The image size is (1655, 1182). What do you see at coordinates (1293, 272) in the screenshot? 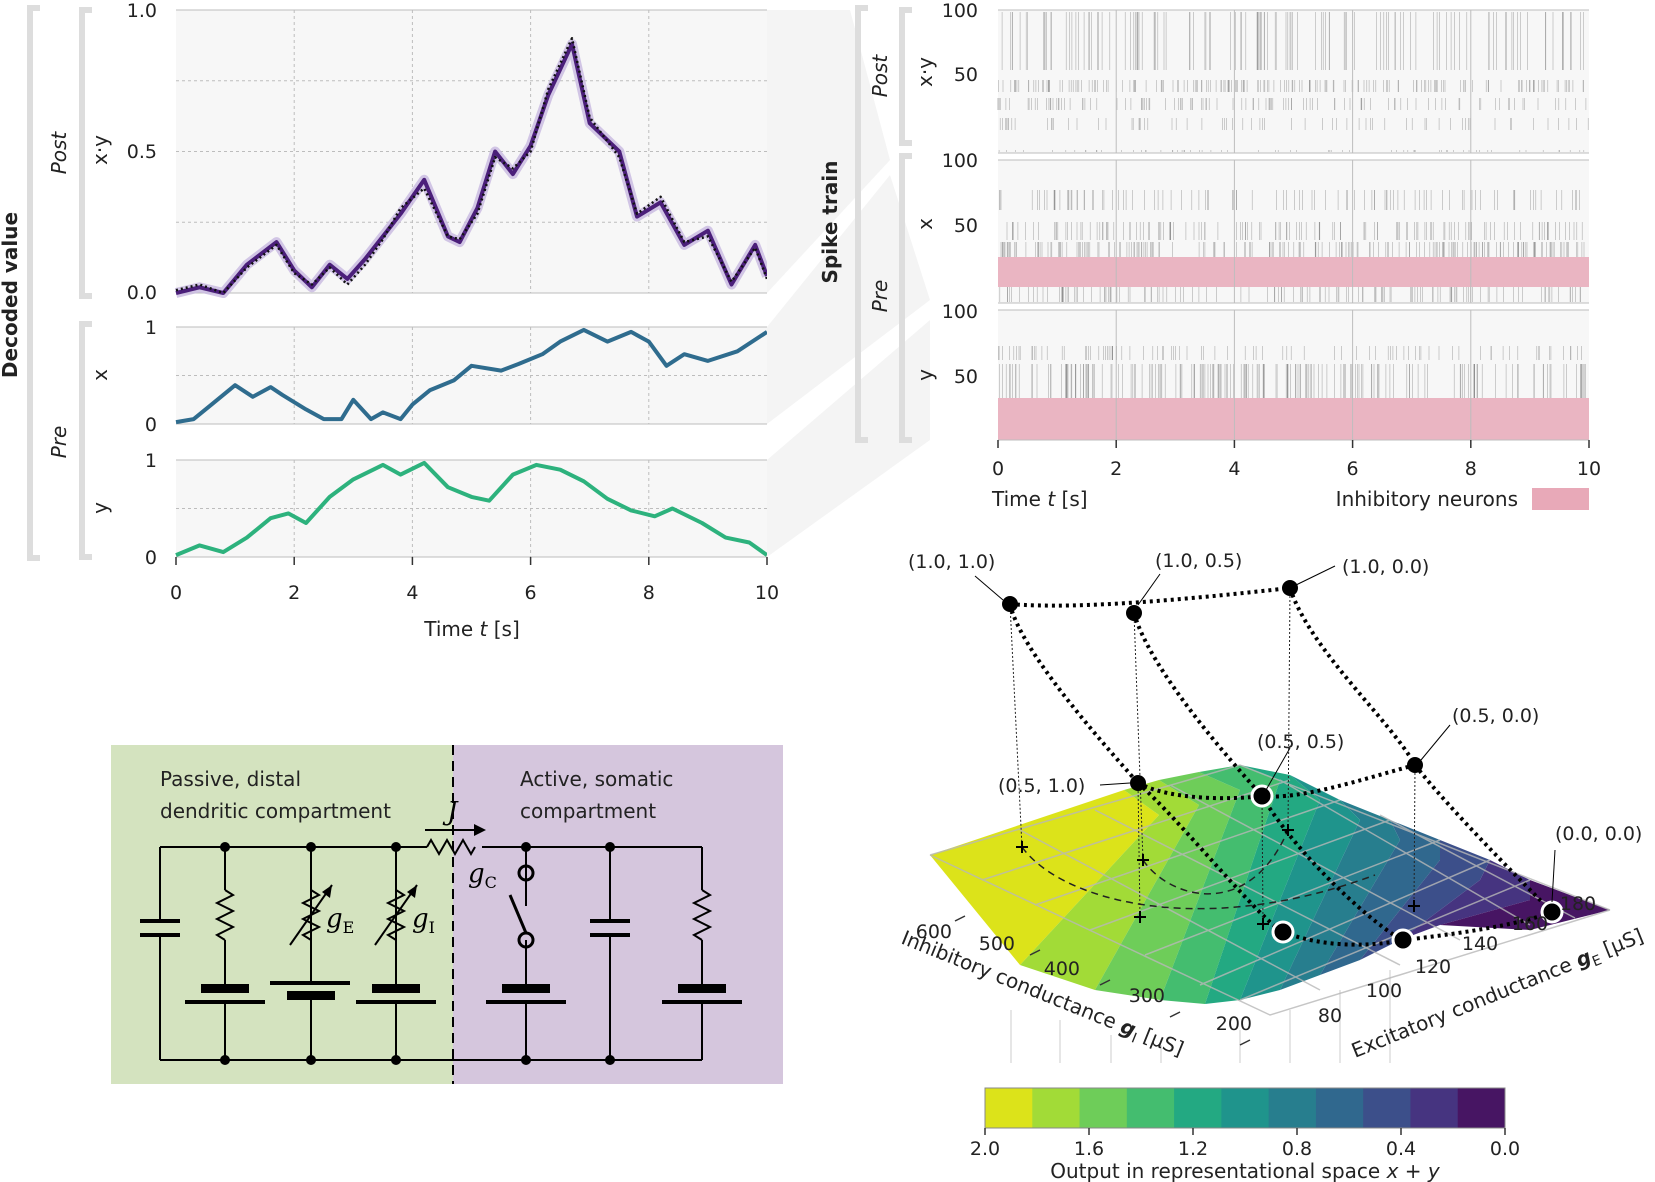
I see `inhibitory-band-x` at bounding box center [1293, 272].